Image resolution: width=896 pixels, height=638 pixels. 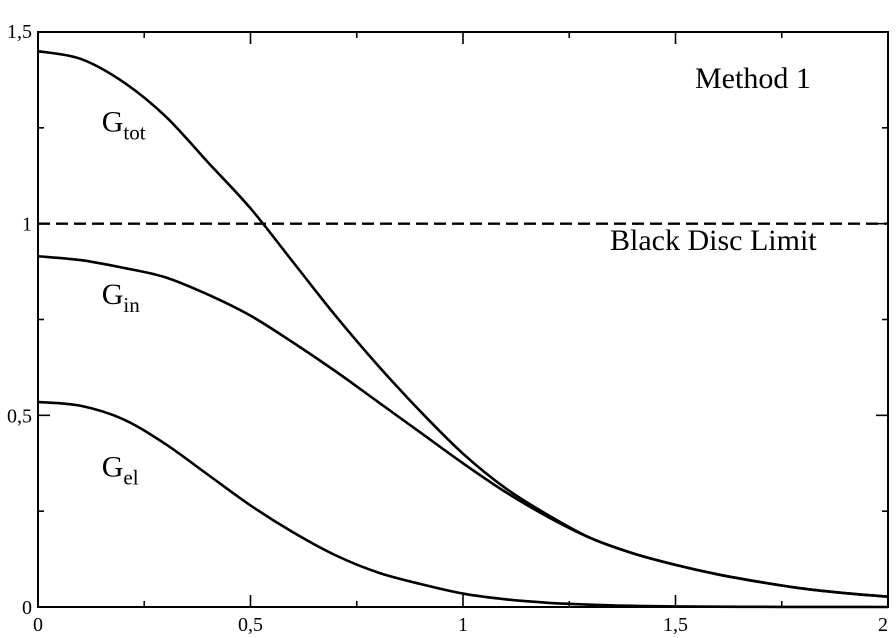 I want to click on g-el-label: Gel, so click(x=120, y=470).